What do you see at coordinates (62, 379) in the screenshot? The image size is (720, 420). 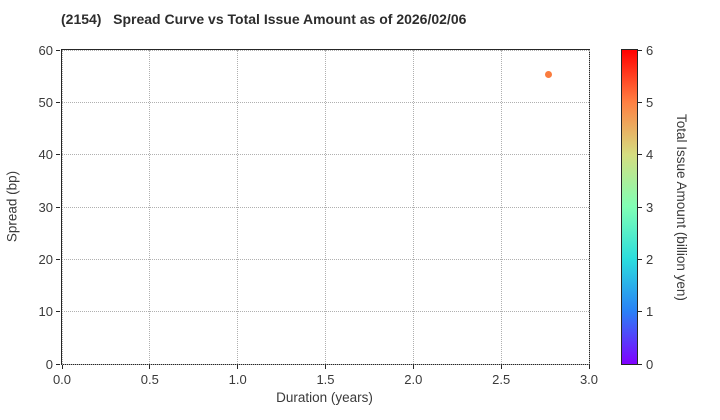 I see `x-tick-label: 0.0` at bounding box center [62, 379].